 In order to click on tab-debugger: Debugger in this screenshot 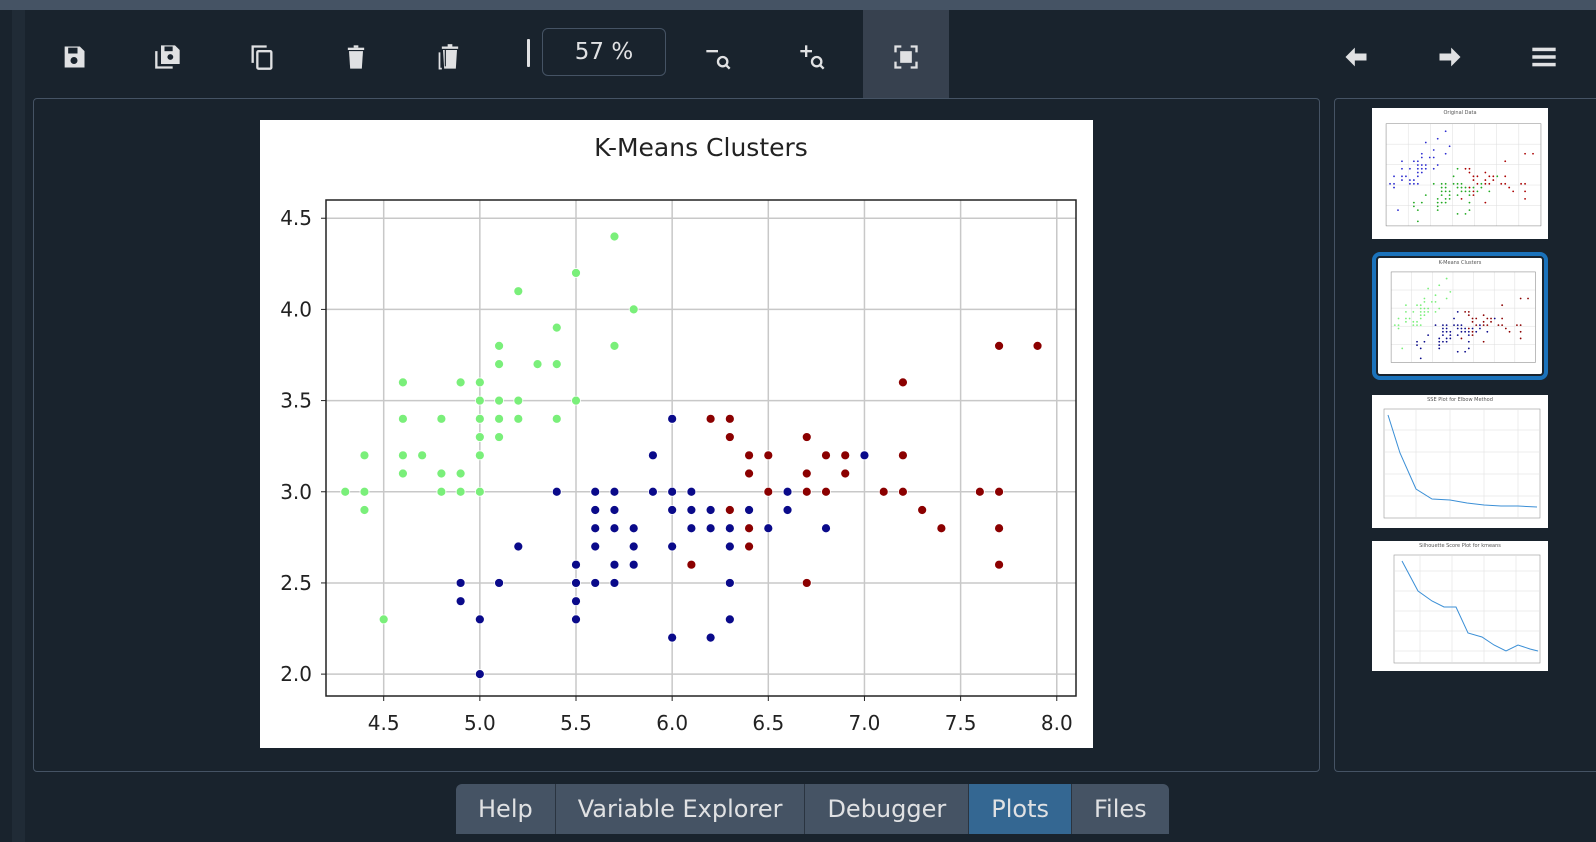, I will do `click(887, 809)`.